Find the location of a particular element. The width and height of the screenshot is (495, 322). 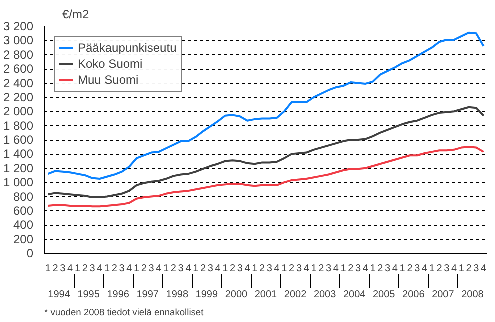

text: * vuoden 2008 tiedot vielä ennakolliset is located at coordinates (124, 313).